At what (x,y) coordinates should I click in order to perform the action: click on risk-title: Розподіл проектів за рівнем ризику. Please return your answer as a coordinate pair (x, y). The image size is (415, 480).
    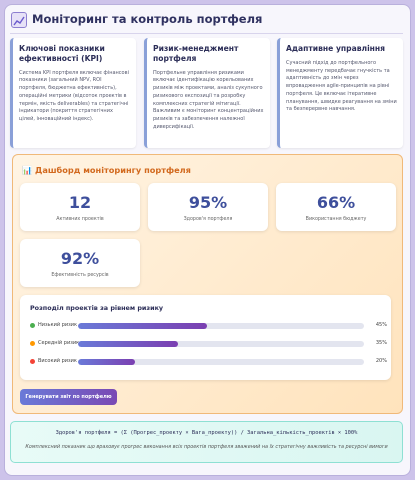
    Looking at the image, I should click on (97, 308).